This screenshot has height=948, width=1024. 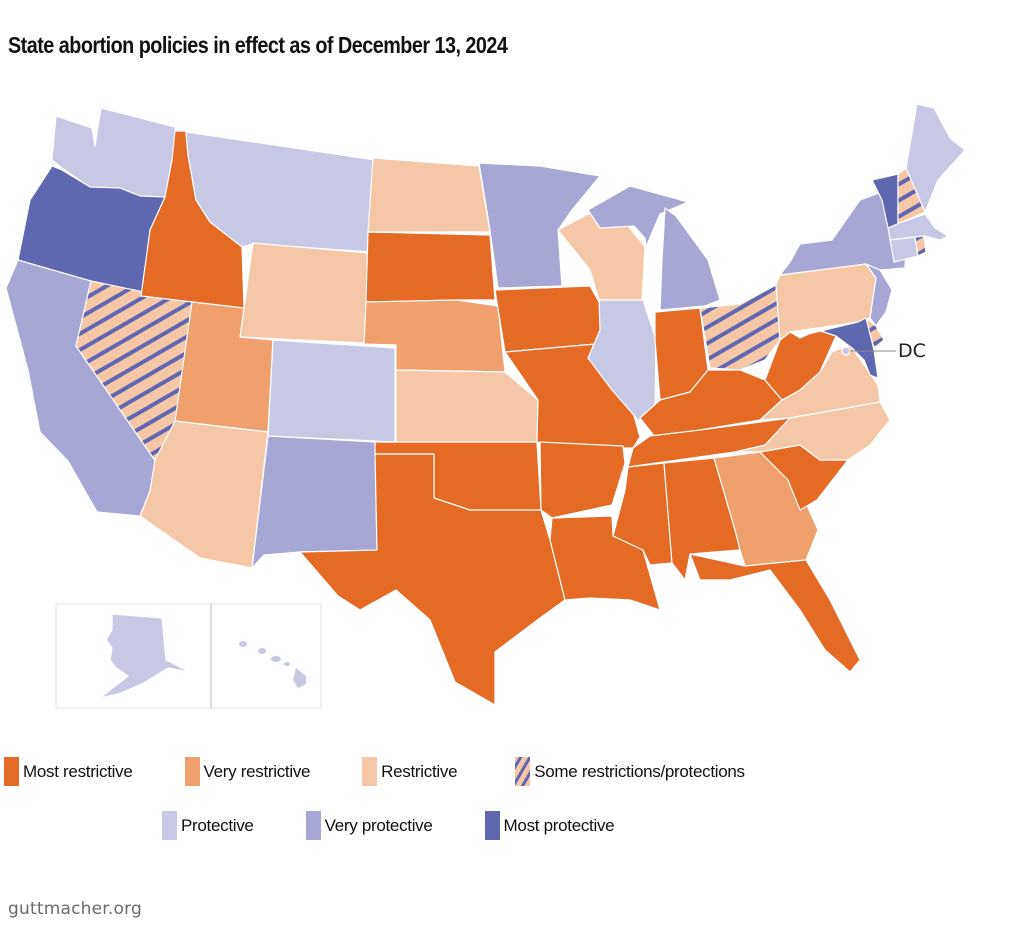 I want to click on state-co, so click(x=331, y=391).